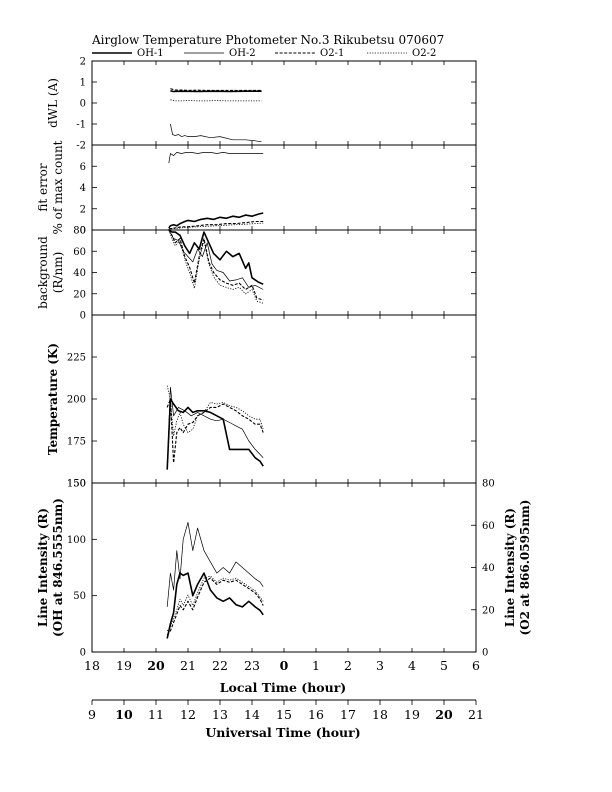  What do you see at coordinates (79, 596) in the screenshot?
I see `y-tick-label-int: 50` at bounding box center [79, 596].